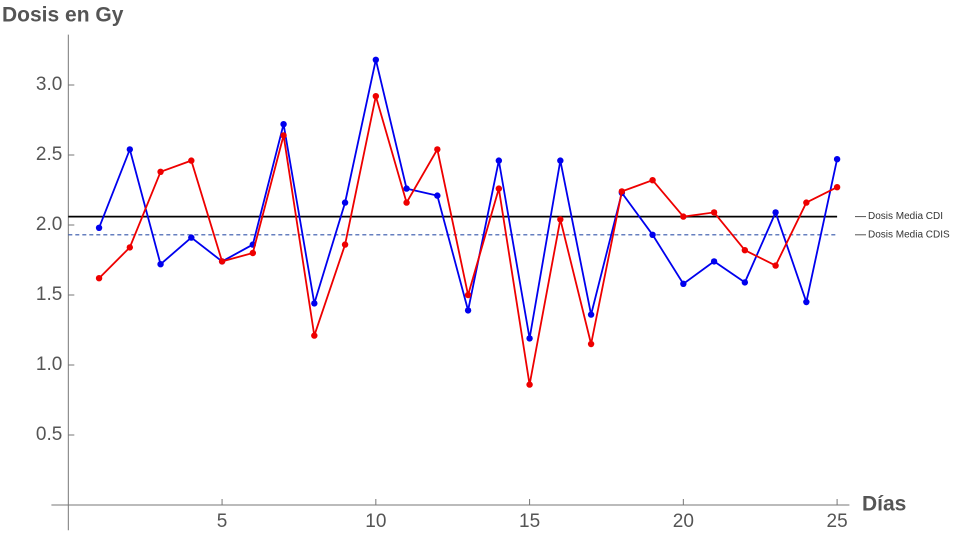  What do you see at coordinates (837, 521) in the screenshot?
I see `x-tick-label: 25` at bounding box center [837, 521].